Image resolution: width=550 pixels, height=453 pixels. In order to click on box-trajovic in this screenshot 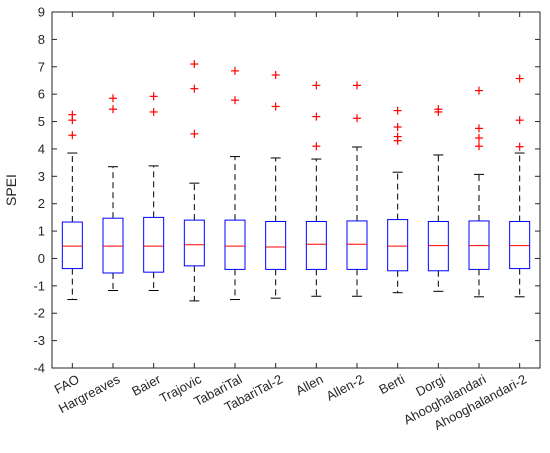, I will do `click(194, 181)`.